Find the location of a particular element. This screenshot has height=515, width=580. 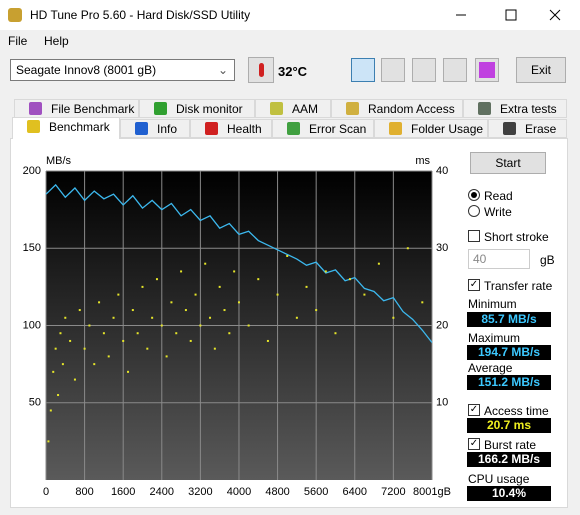

y2-tick-label: 30 is located at coordinates (442, 248).